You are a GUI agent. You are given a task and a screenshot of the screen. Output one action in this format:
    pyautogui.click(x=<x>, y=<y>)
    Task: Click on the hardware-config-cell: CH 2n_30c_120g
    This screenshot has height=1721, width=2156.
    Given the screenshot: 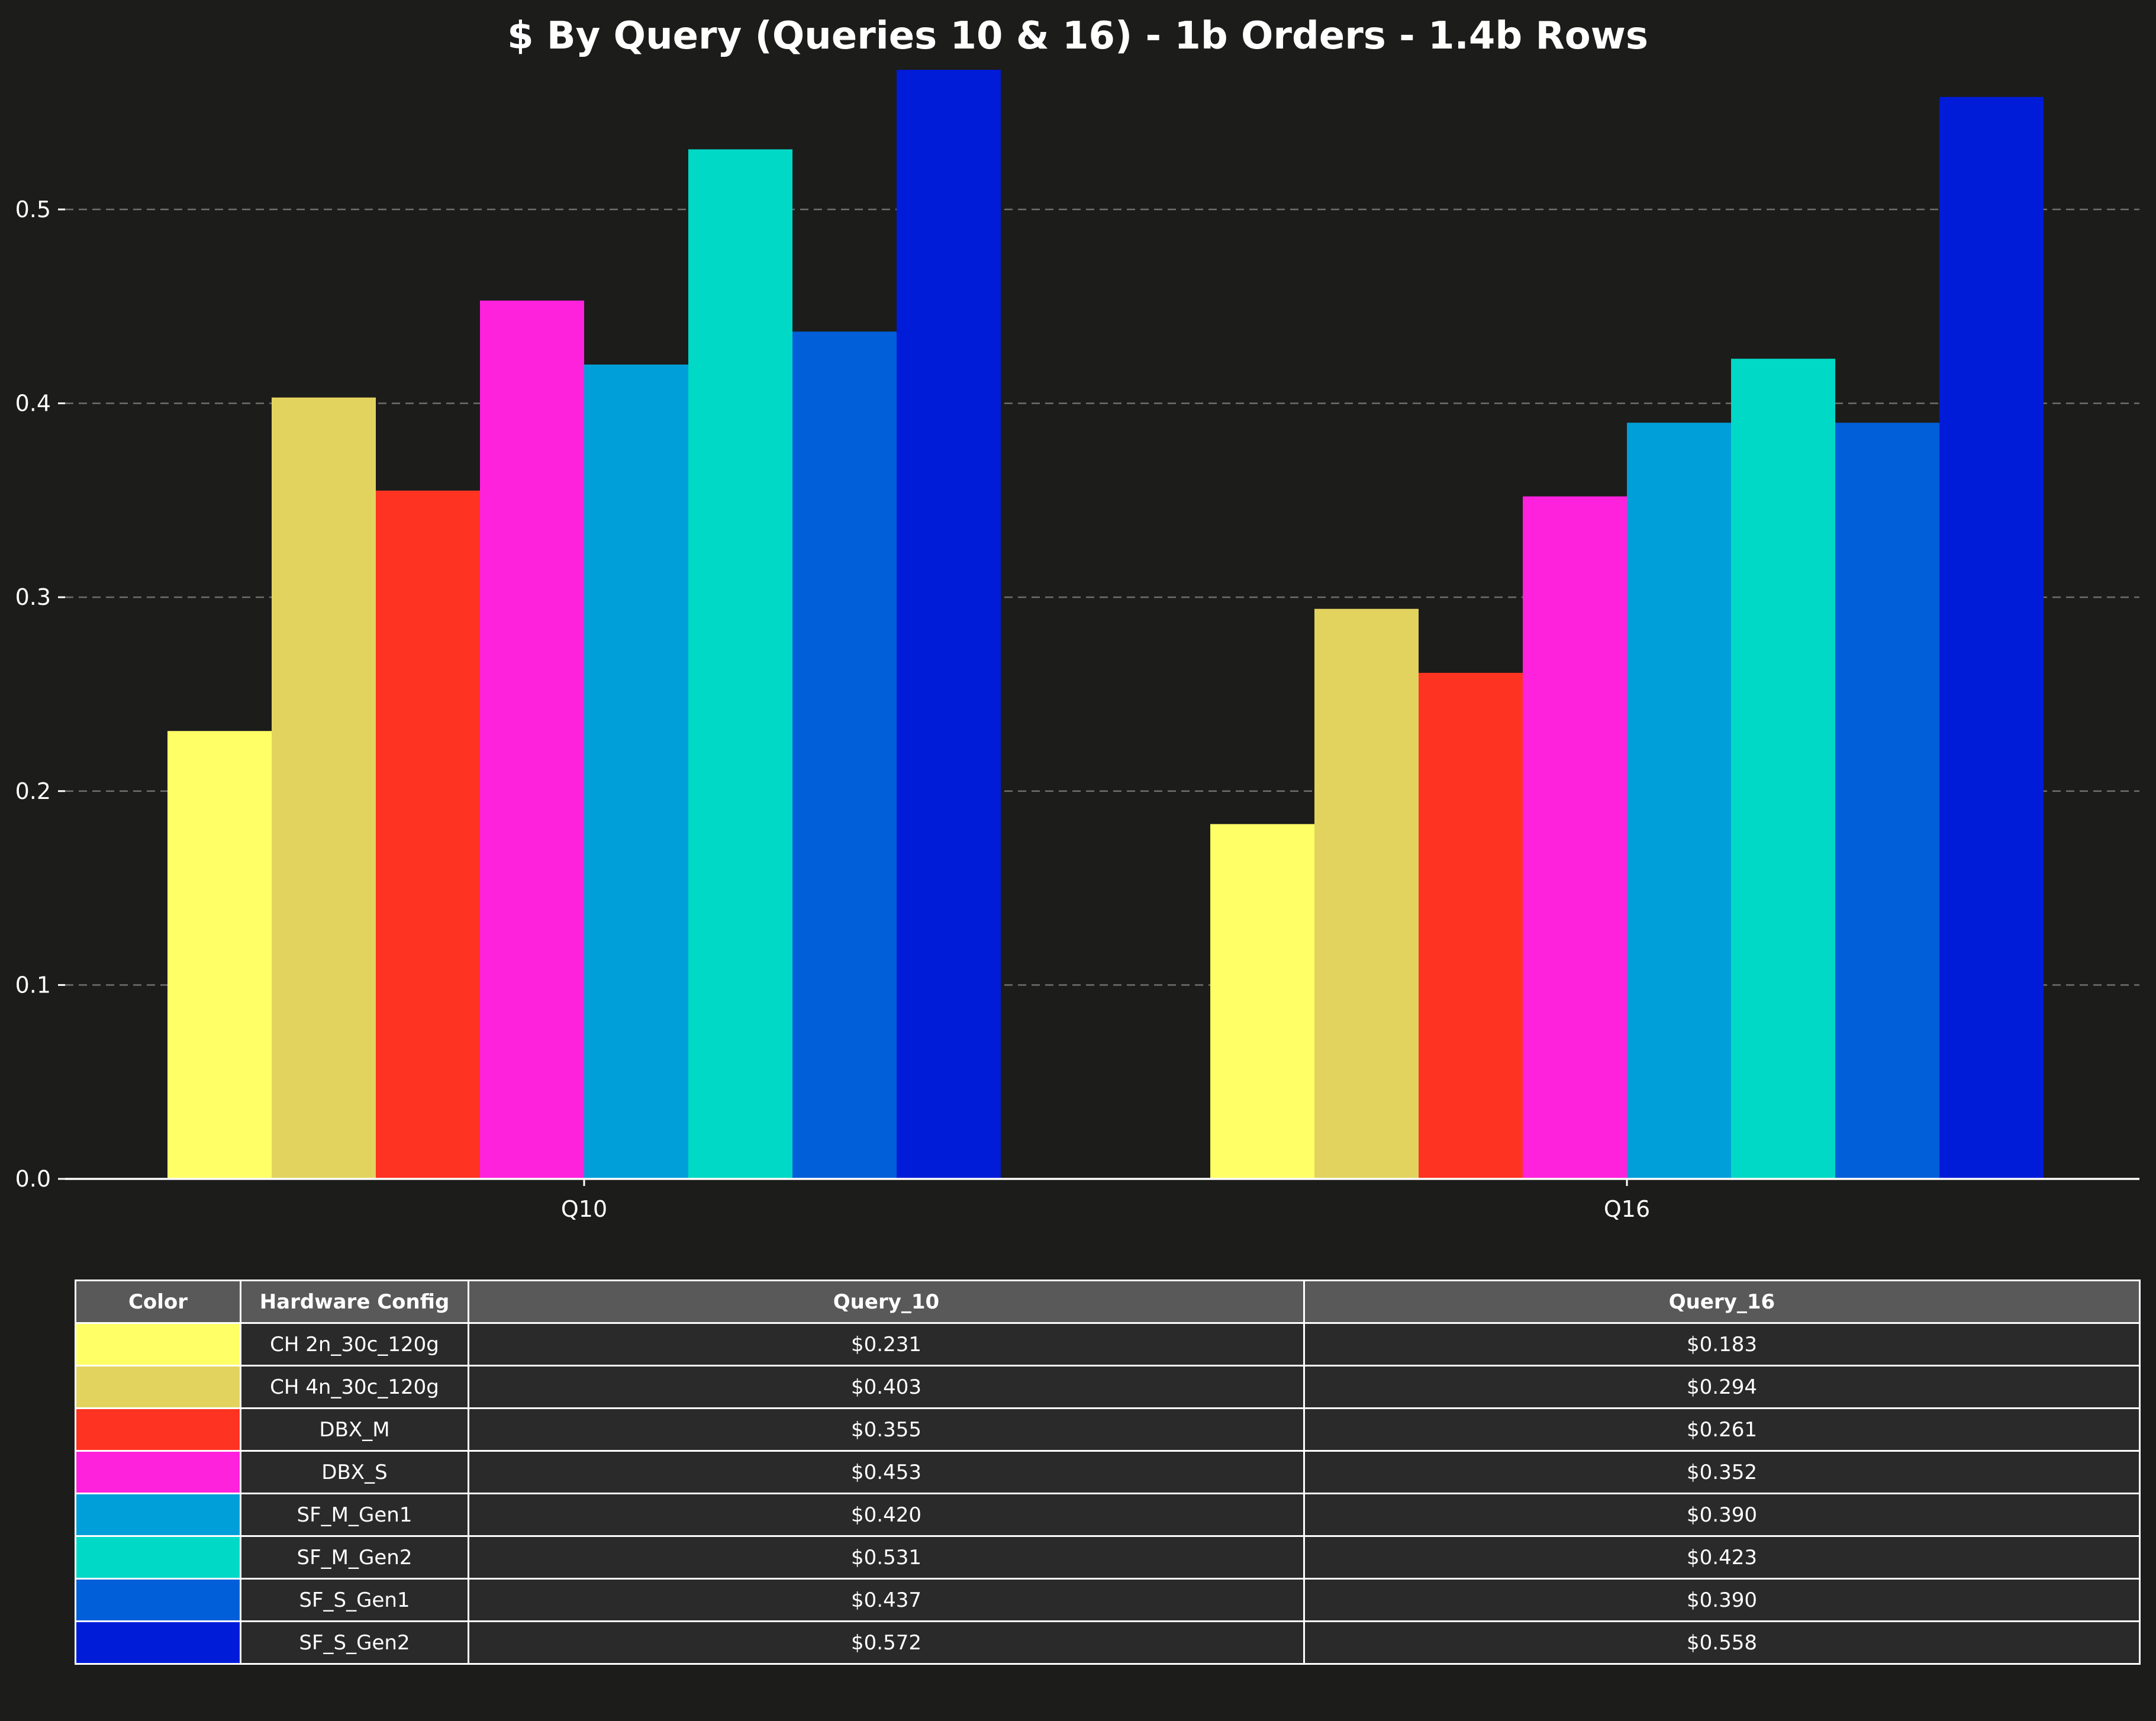 What is the action you would take?
    pyautogui.click(x=354, y=1344)
    